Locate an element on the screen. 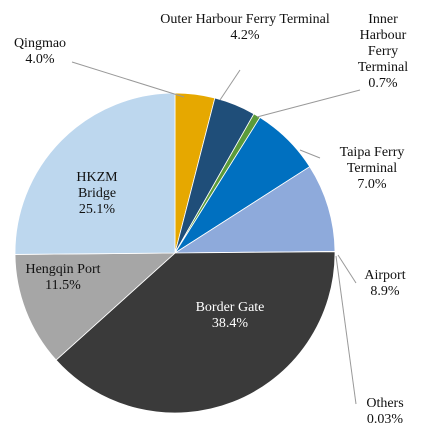 The width and height of the screenshot is (426, 423). slice-label: Border Gate 38.4% is located at coordinates (230, 316).